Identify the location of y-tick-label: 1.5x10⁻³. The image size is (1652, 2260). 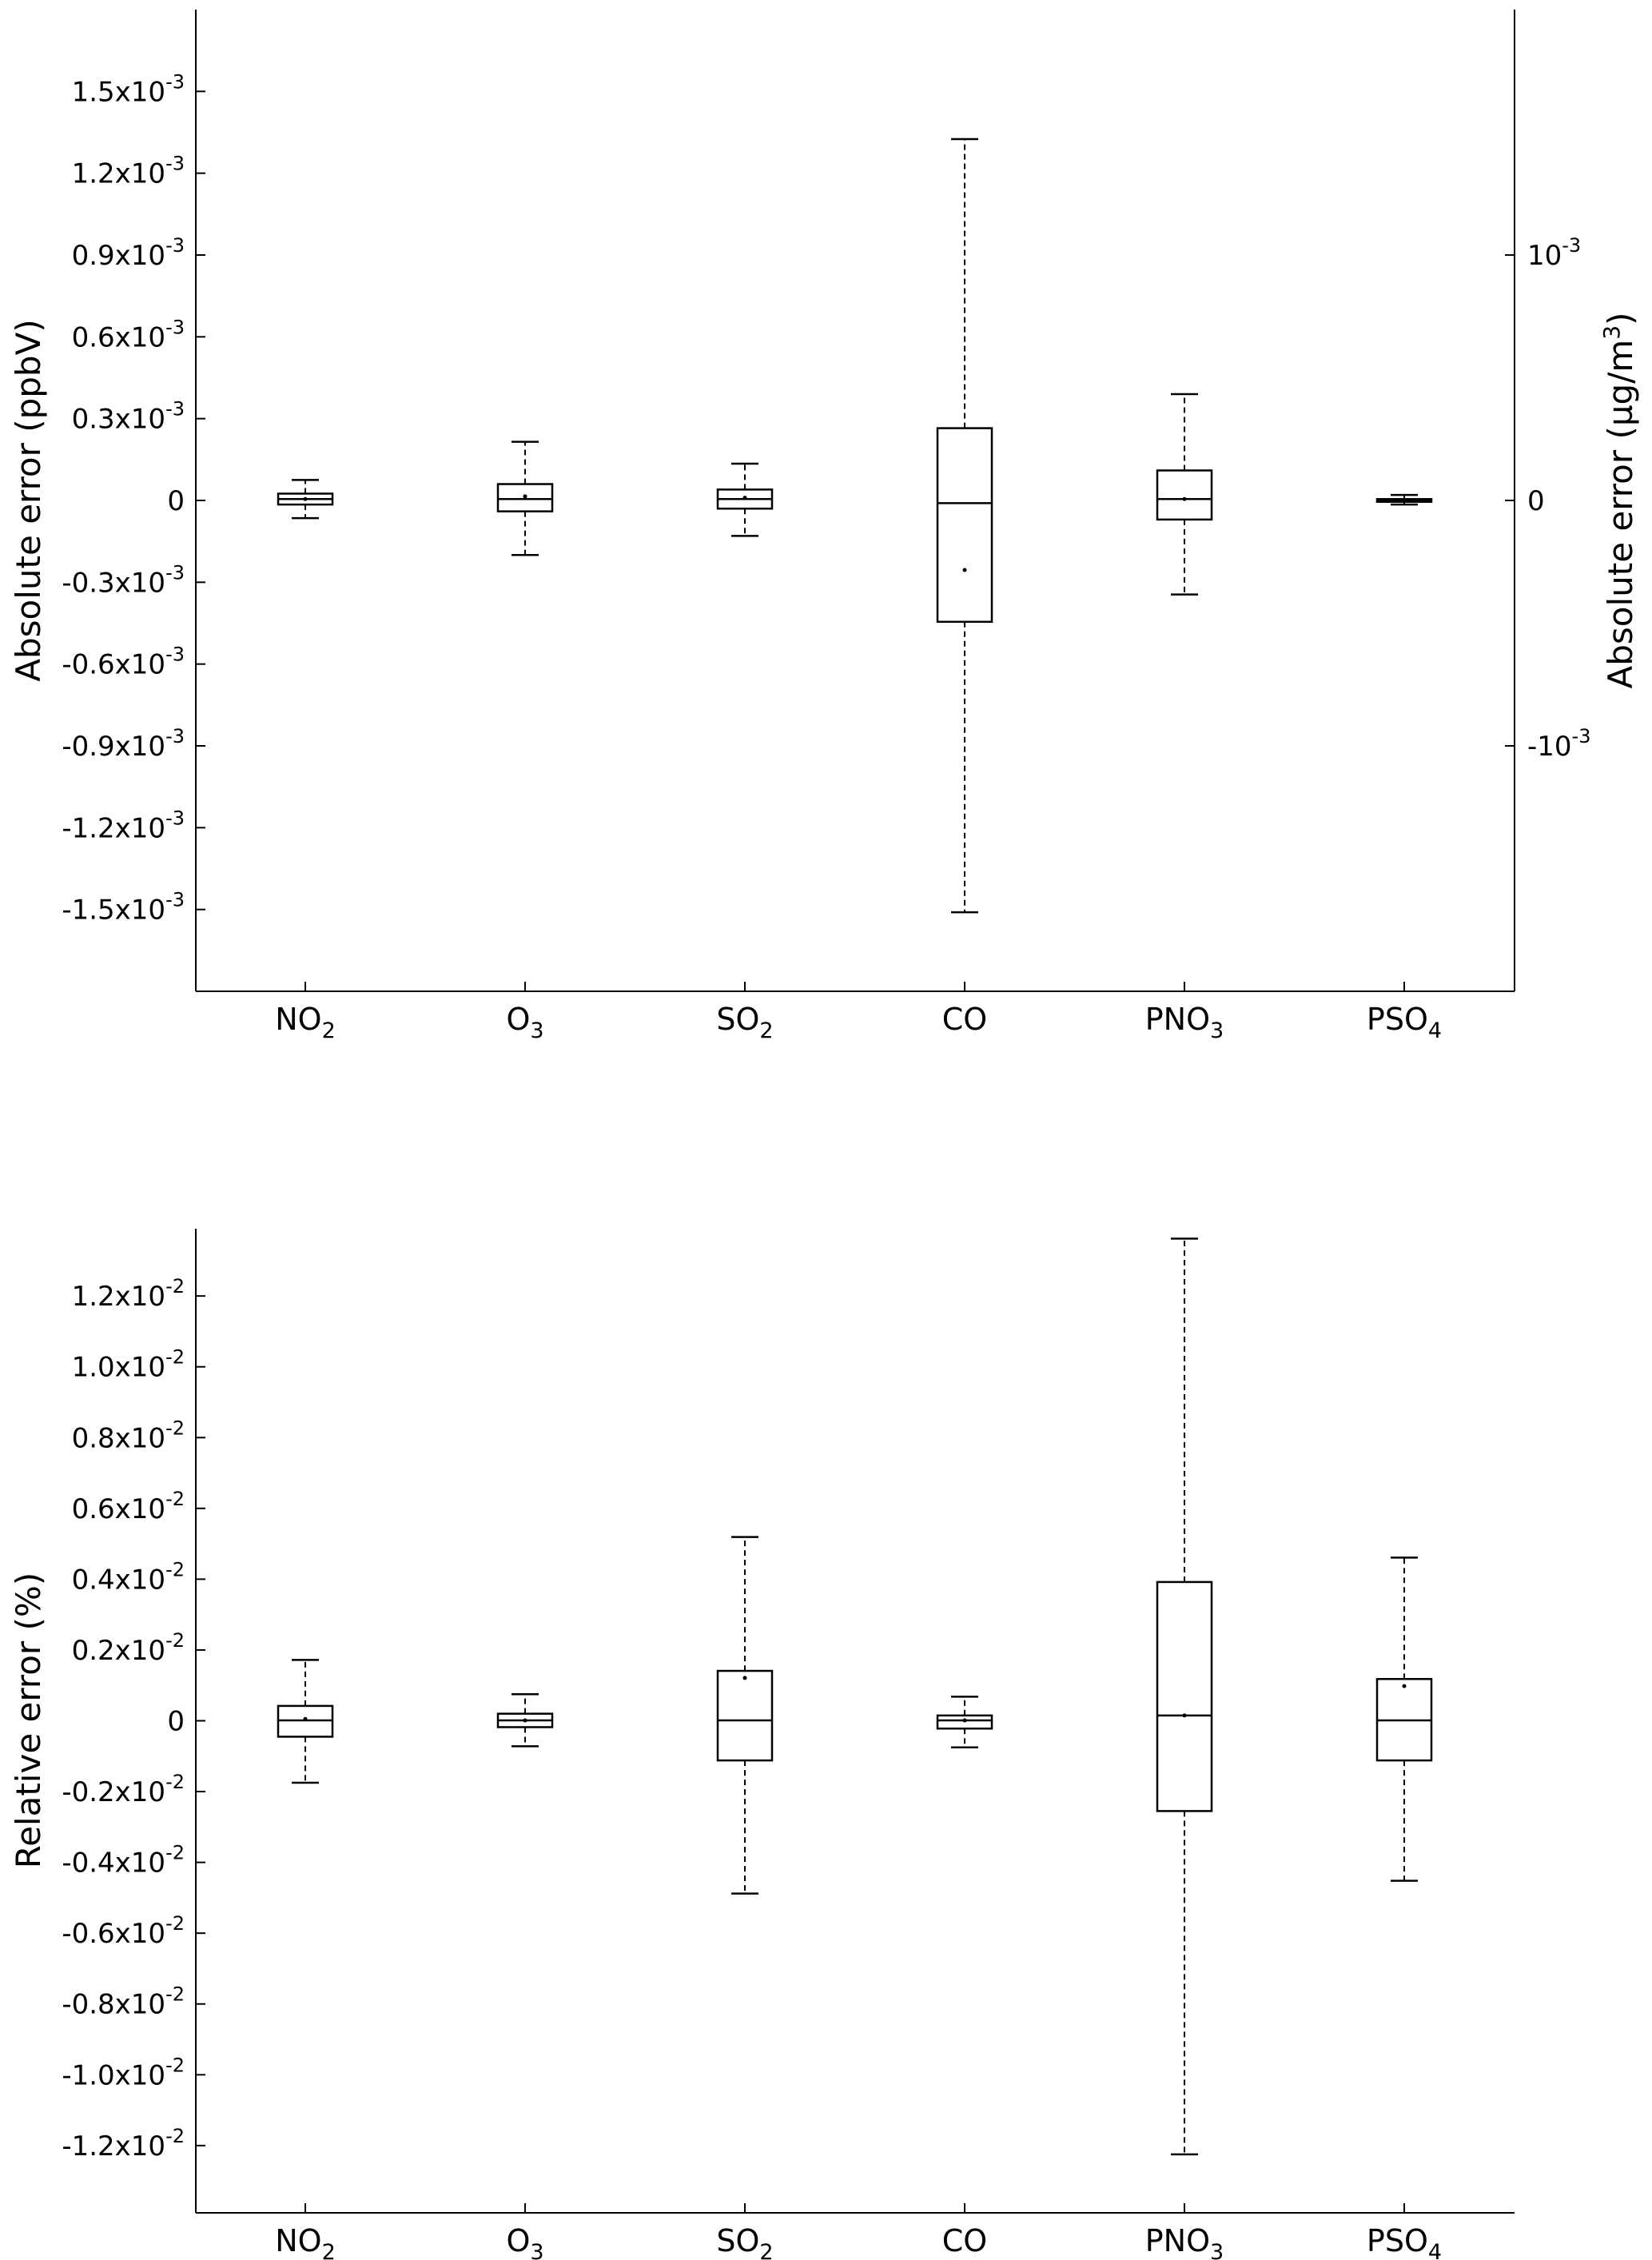
(128, 89).